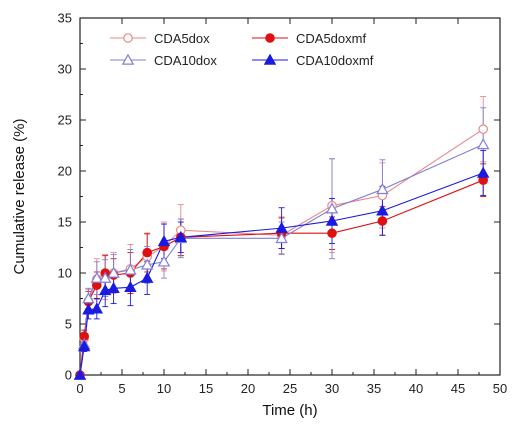 The height and width of the screenshot is (433, 530). I want to click on y-tick-label: 5, so click(68, 324).